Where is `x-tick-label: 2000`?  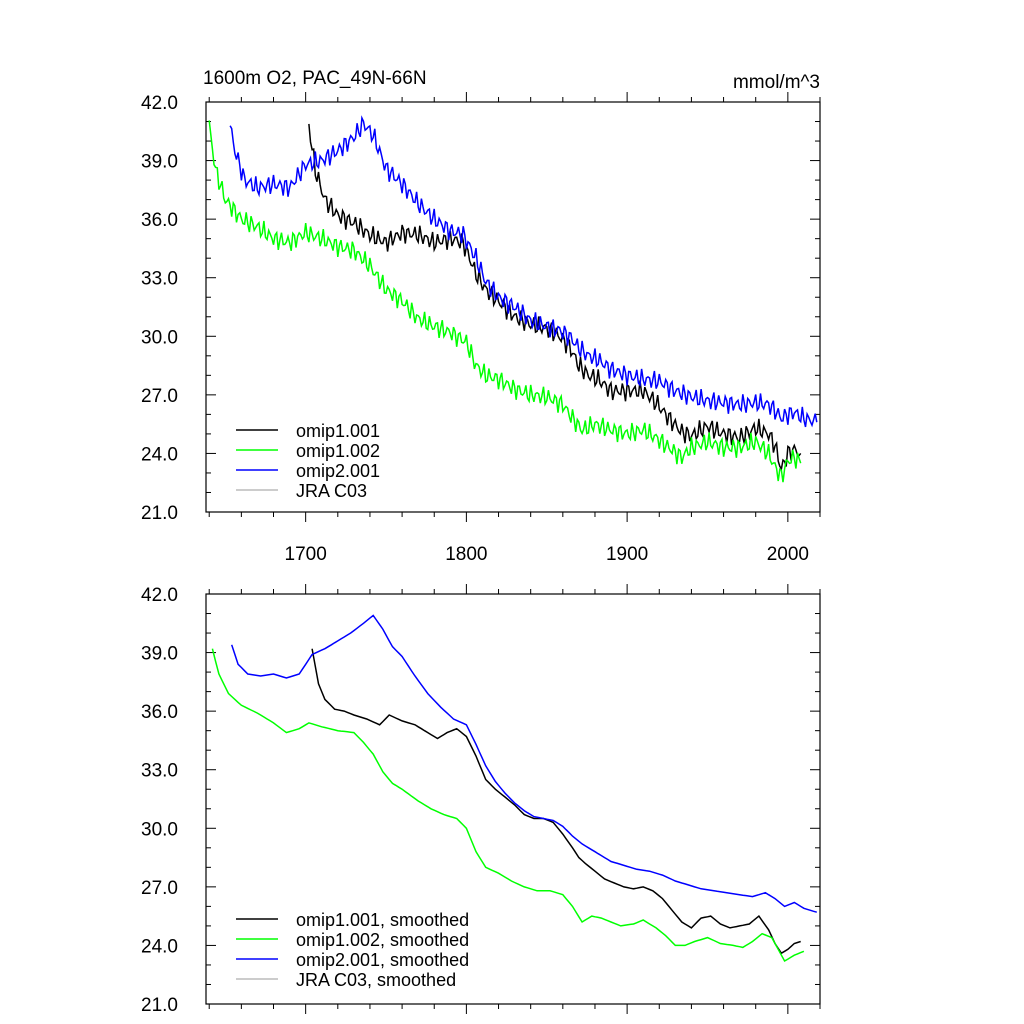 x-tick-label: 2000 is located at coordinates (788, 554).